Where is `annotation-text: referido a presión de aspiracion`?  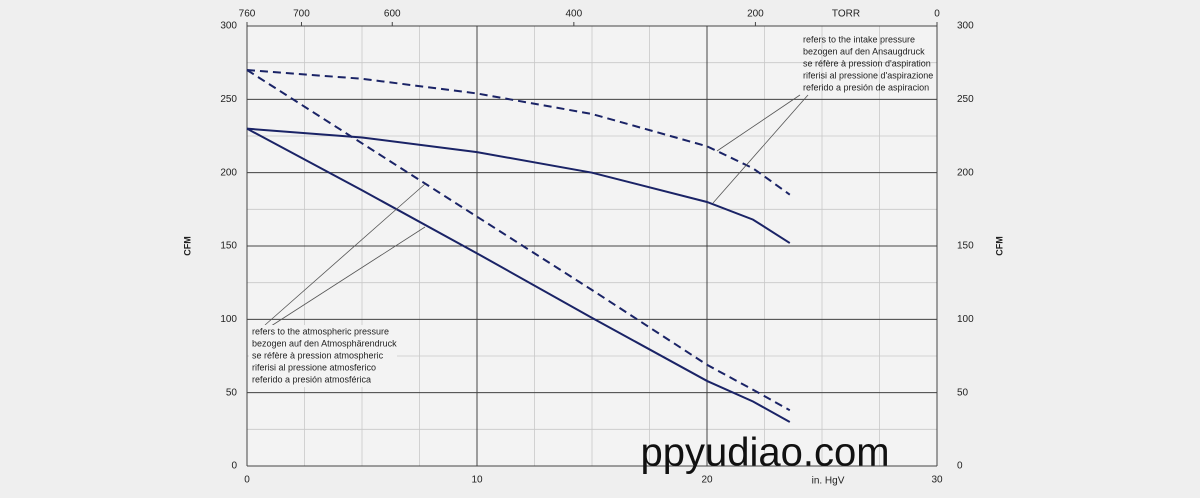
annotation-text: referido a presión de aspiracion is located at coordinates (866, 87).